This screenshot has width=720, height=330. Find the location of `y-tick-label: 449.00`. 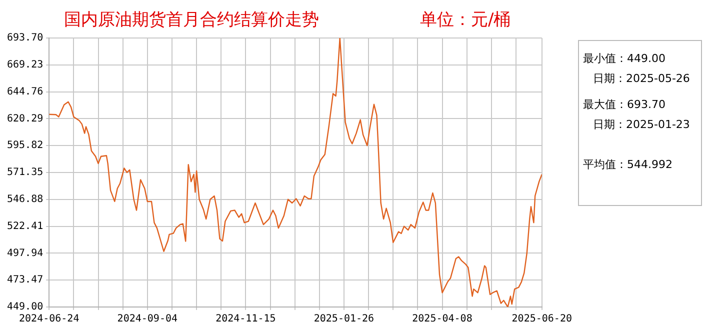

y-tick-label: 449.00 is located at coordinates (25, 307).